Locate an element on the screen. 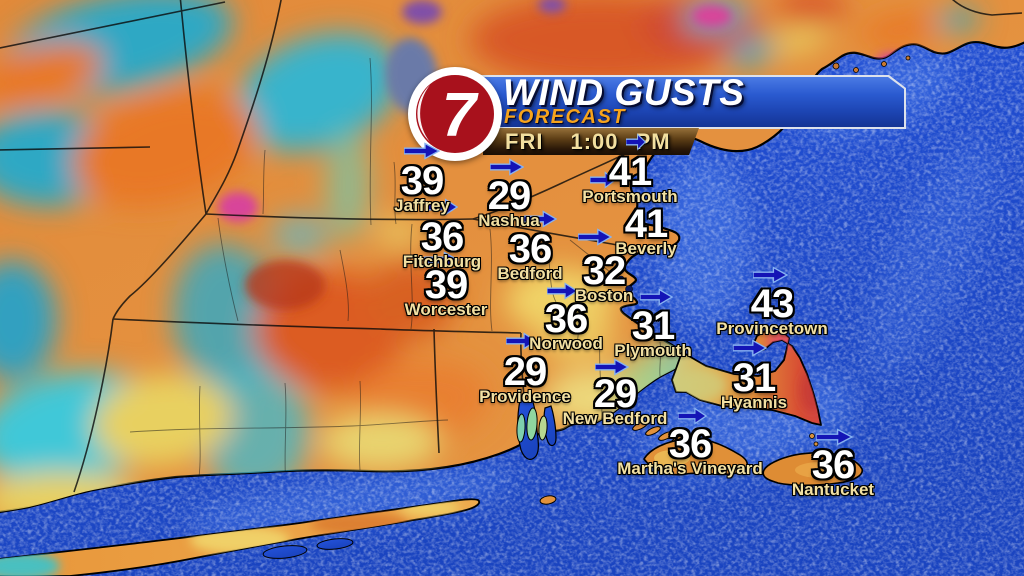  boston-harbor is located at coordinates (625, 287).